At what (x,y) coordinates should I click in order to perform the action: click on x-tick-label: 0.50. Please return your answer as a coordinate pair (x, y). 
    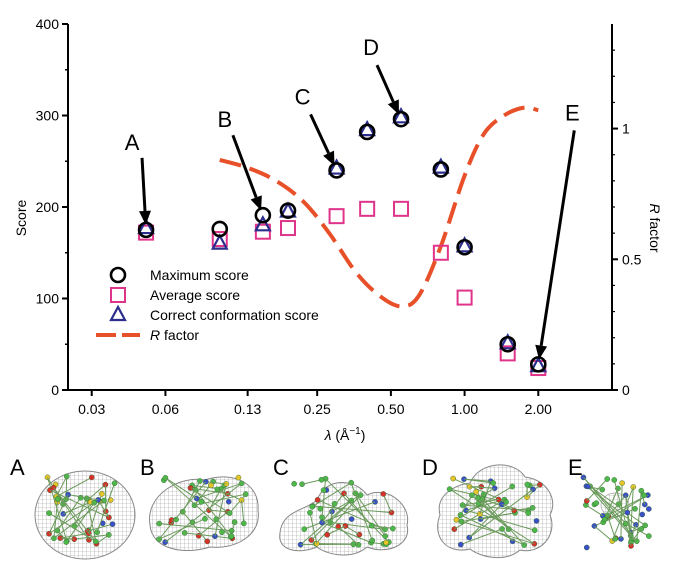
    Looking at the image, I should click on (390, 409).